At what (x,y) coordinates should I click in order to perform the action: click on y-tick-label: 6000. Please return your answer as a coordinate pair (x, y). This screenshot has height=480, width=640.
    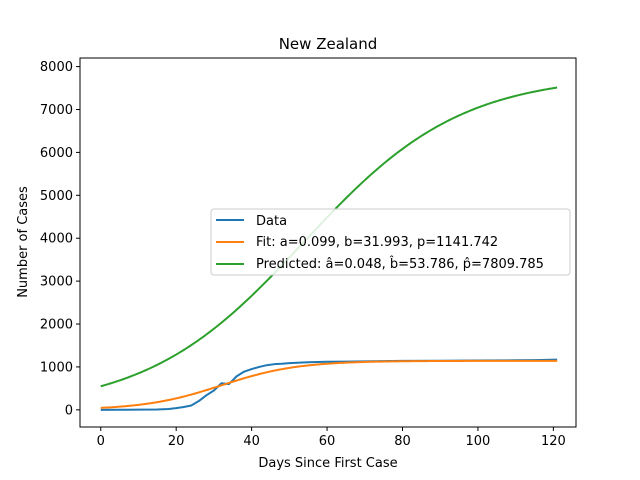
    Looking at the image, I should click on (56, 153).